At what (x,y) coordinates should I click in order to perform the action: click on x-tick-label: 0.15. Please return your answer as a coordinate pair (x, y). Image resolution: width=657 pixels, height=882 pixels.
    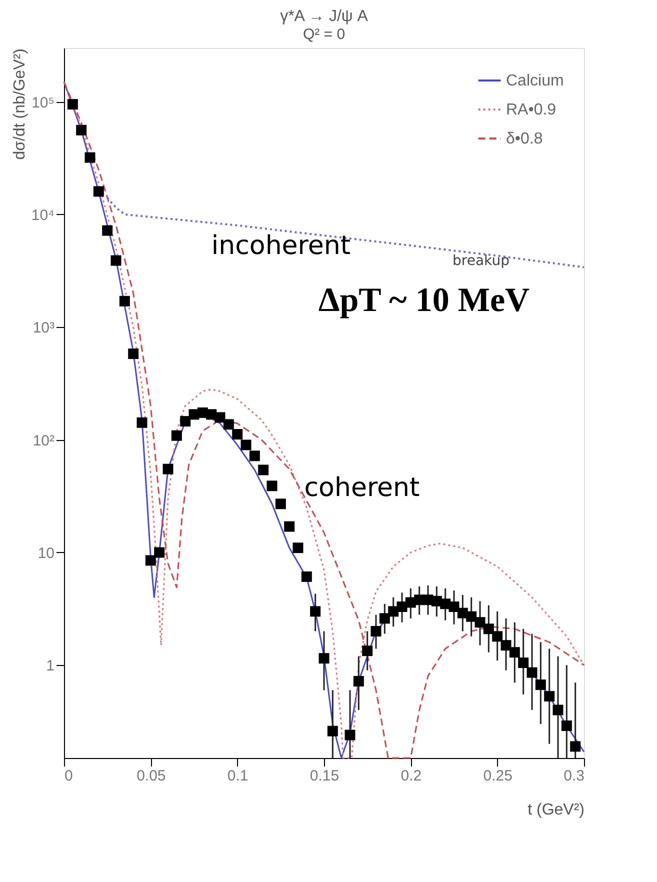
    Looking at the image, I should click on (325, 776).